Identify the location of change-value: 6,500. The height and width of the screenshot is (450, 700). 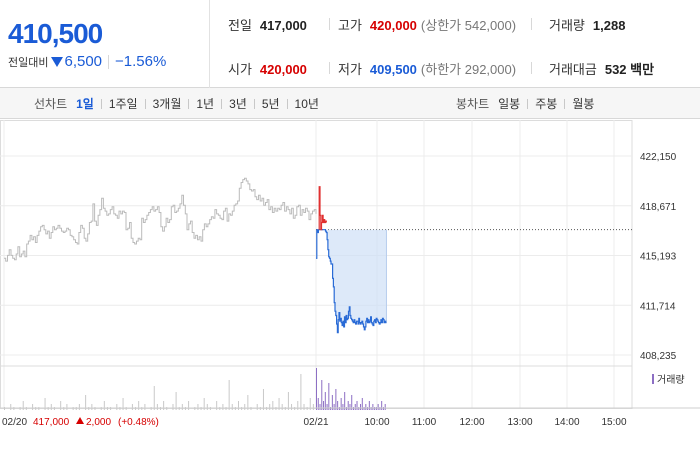
(83, 61).